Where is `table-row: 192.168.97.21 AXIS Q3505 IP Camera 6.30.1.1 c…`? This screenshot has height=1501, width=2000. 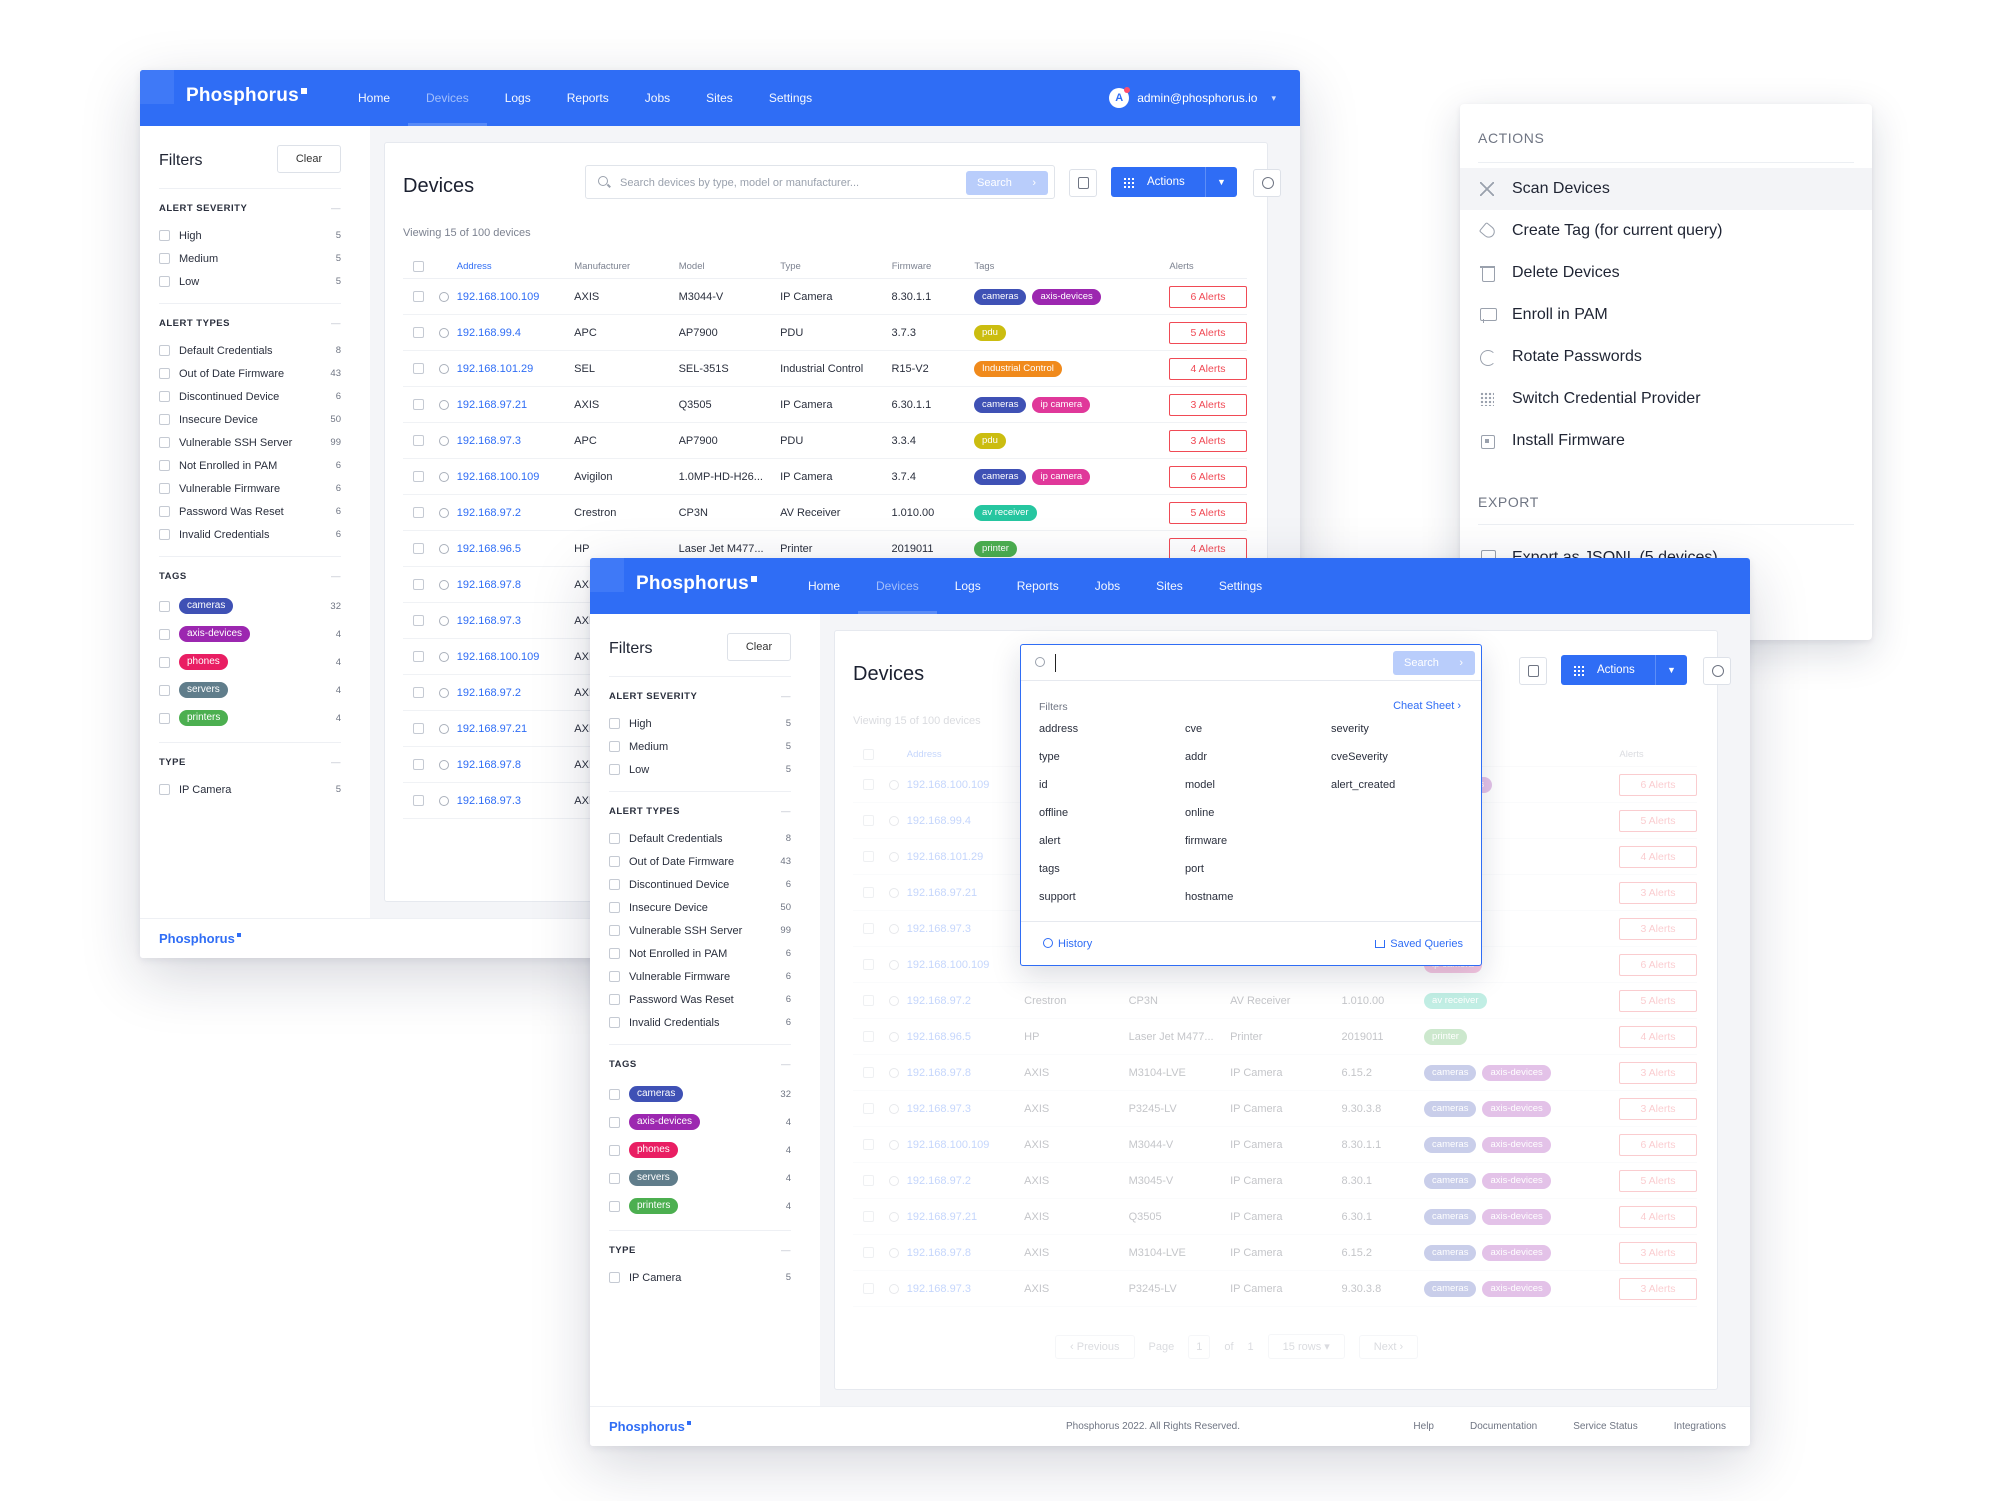 table-row: 192.168.97.21 AXIS Q3505 IP Camera 6.30.1.1 c… is located at coordinates (825, 405).